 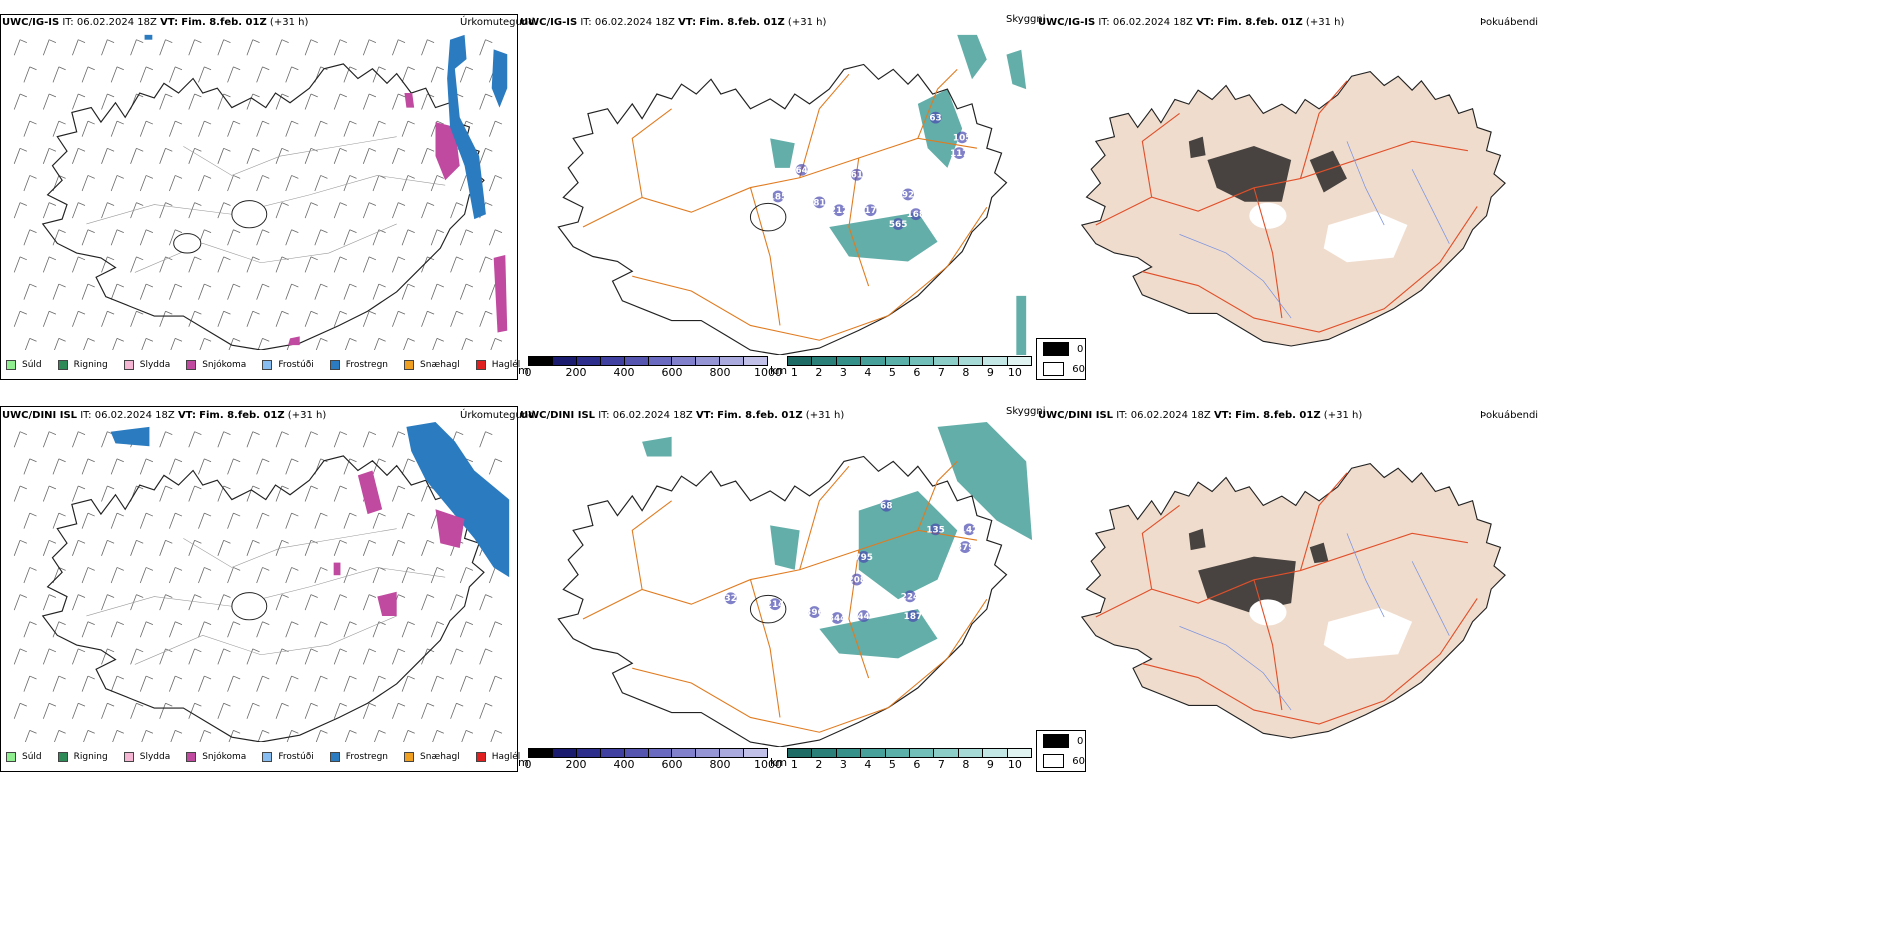 I want to click on colorbar-tick: 2, so click(x=819, y=372).